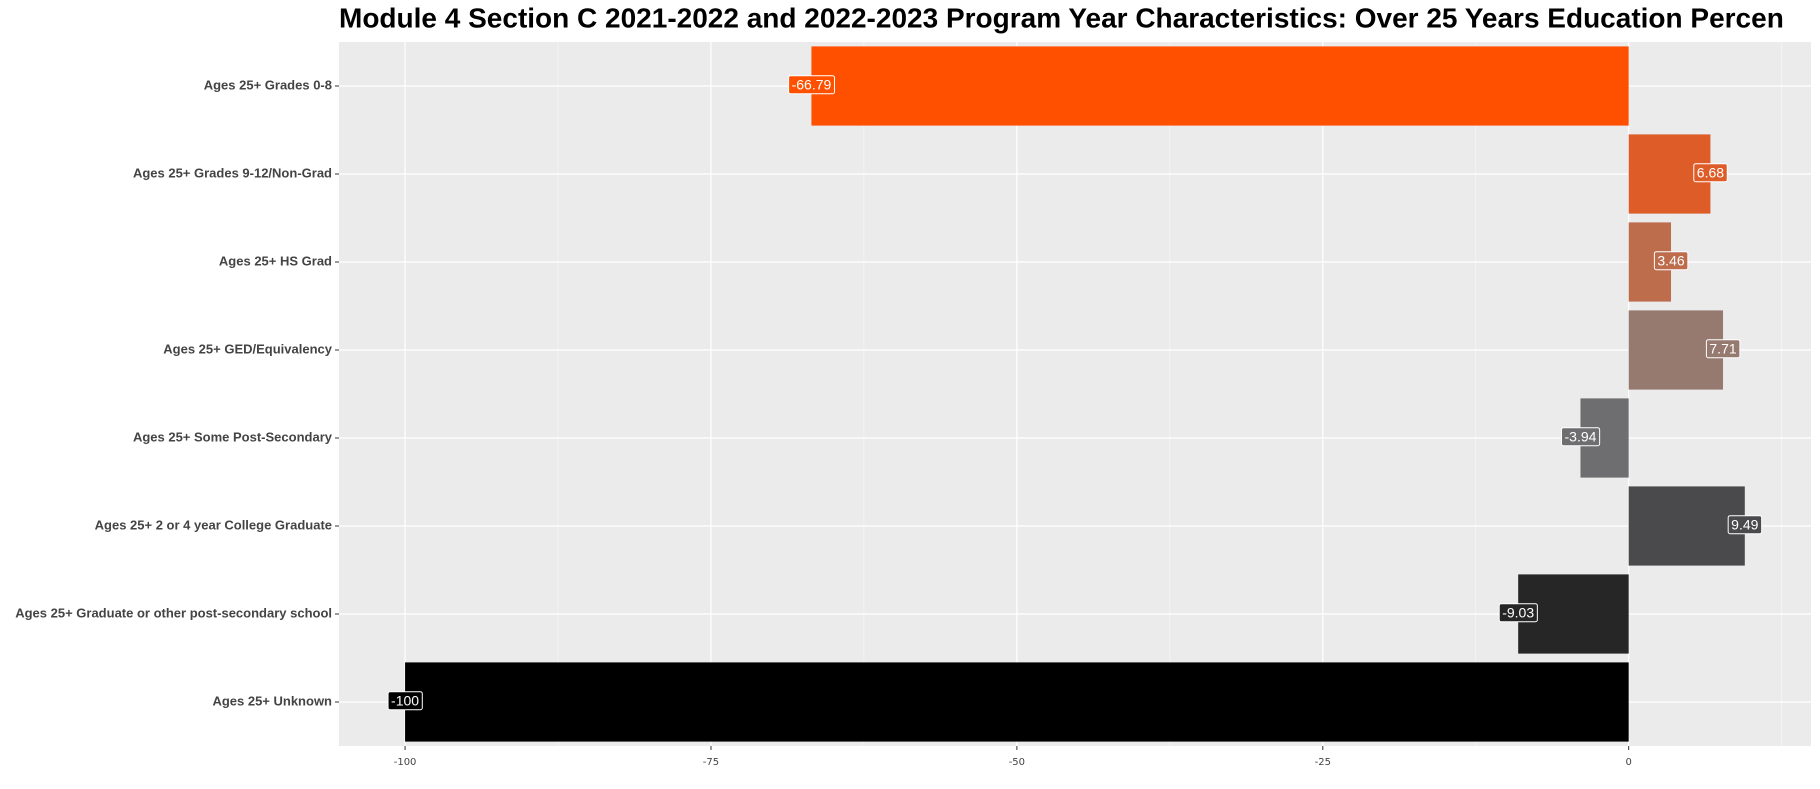 The width and height of the screenshot is (1820, 789). Describe the element at coordinates (1323, 762) in the screenshot. I see `x-tick-label: -25` at that location.